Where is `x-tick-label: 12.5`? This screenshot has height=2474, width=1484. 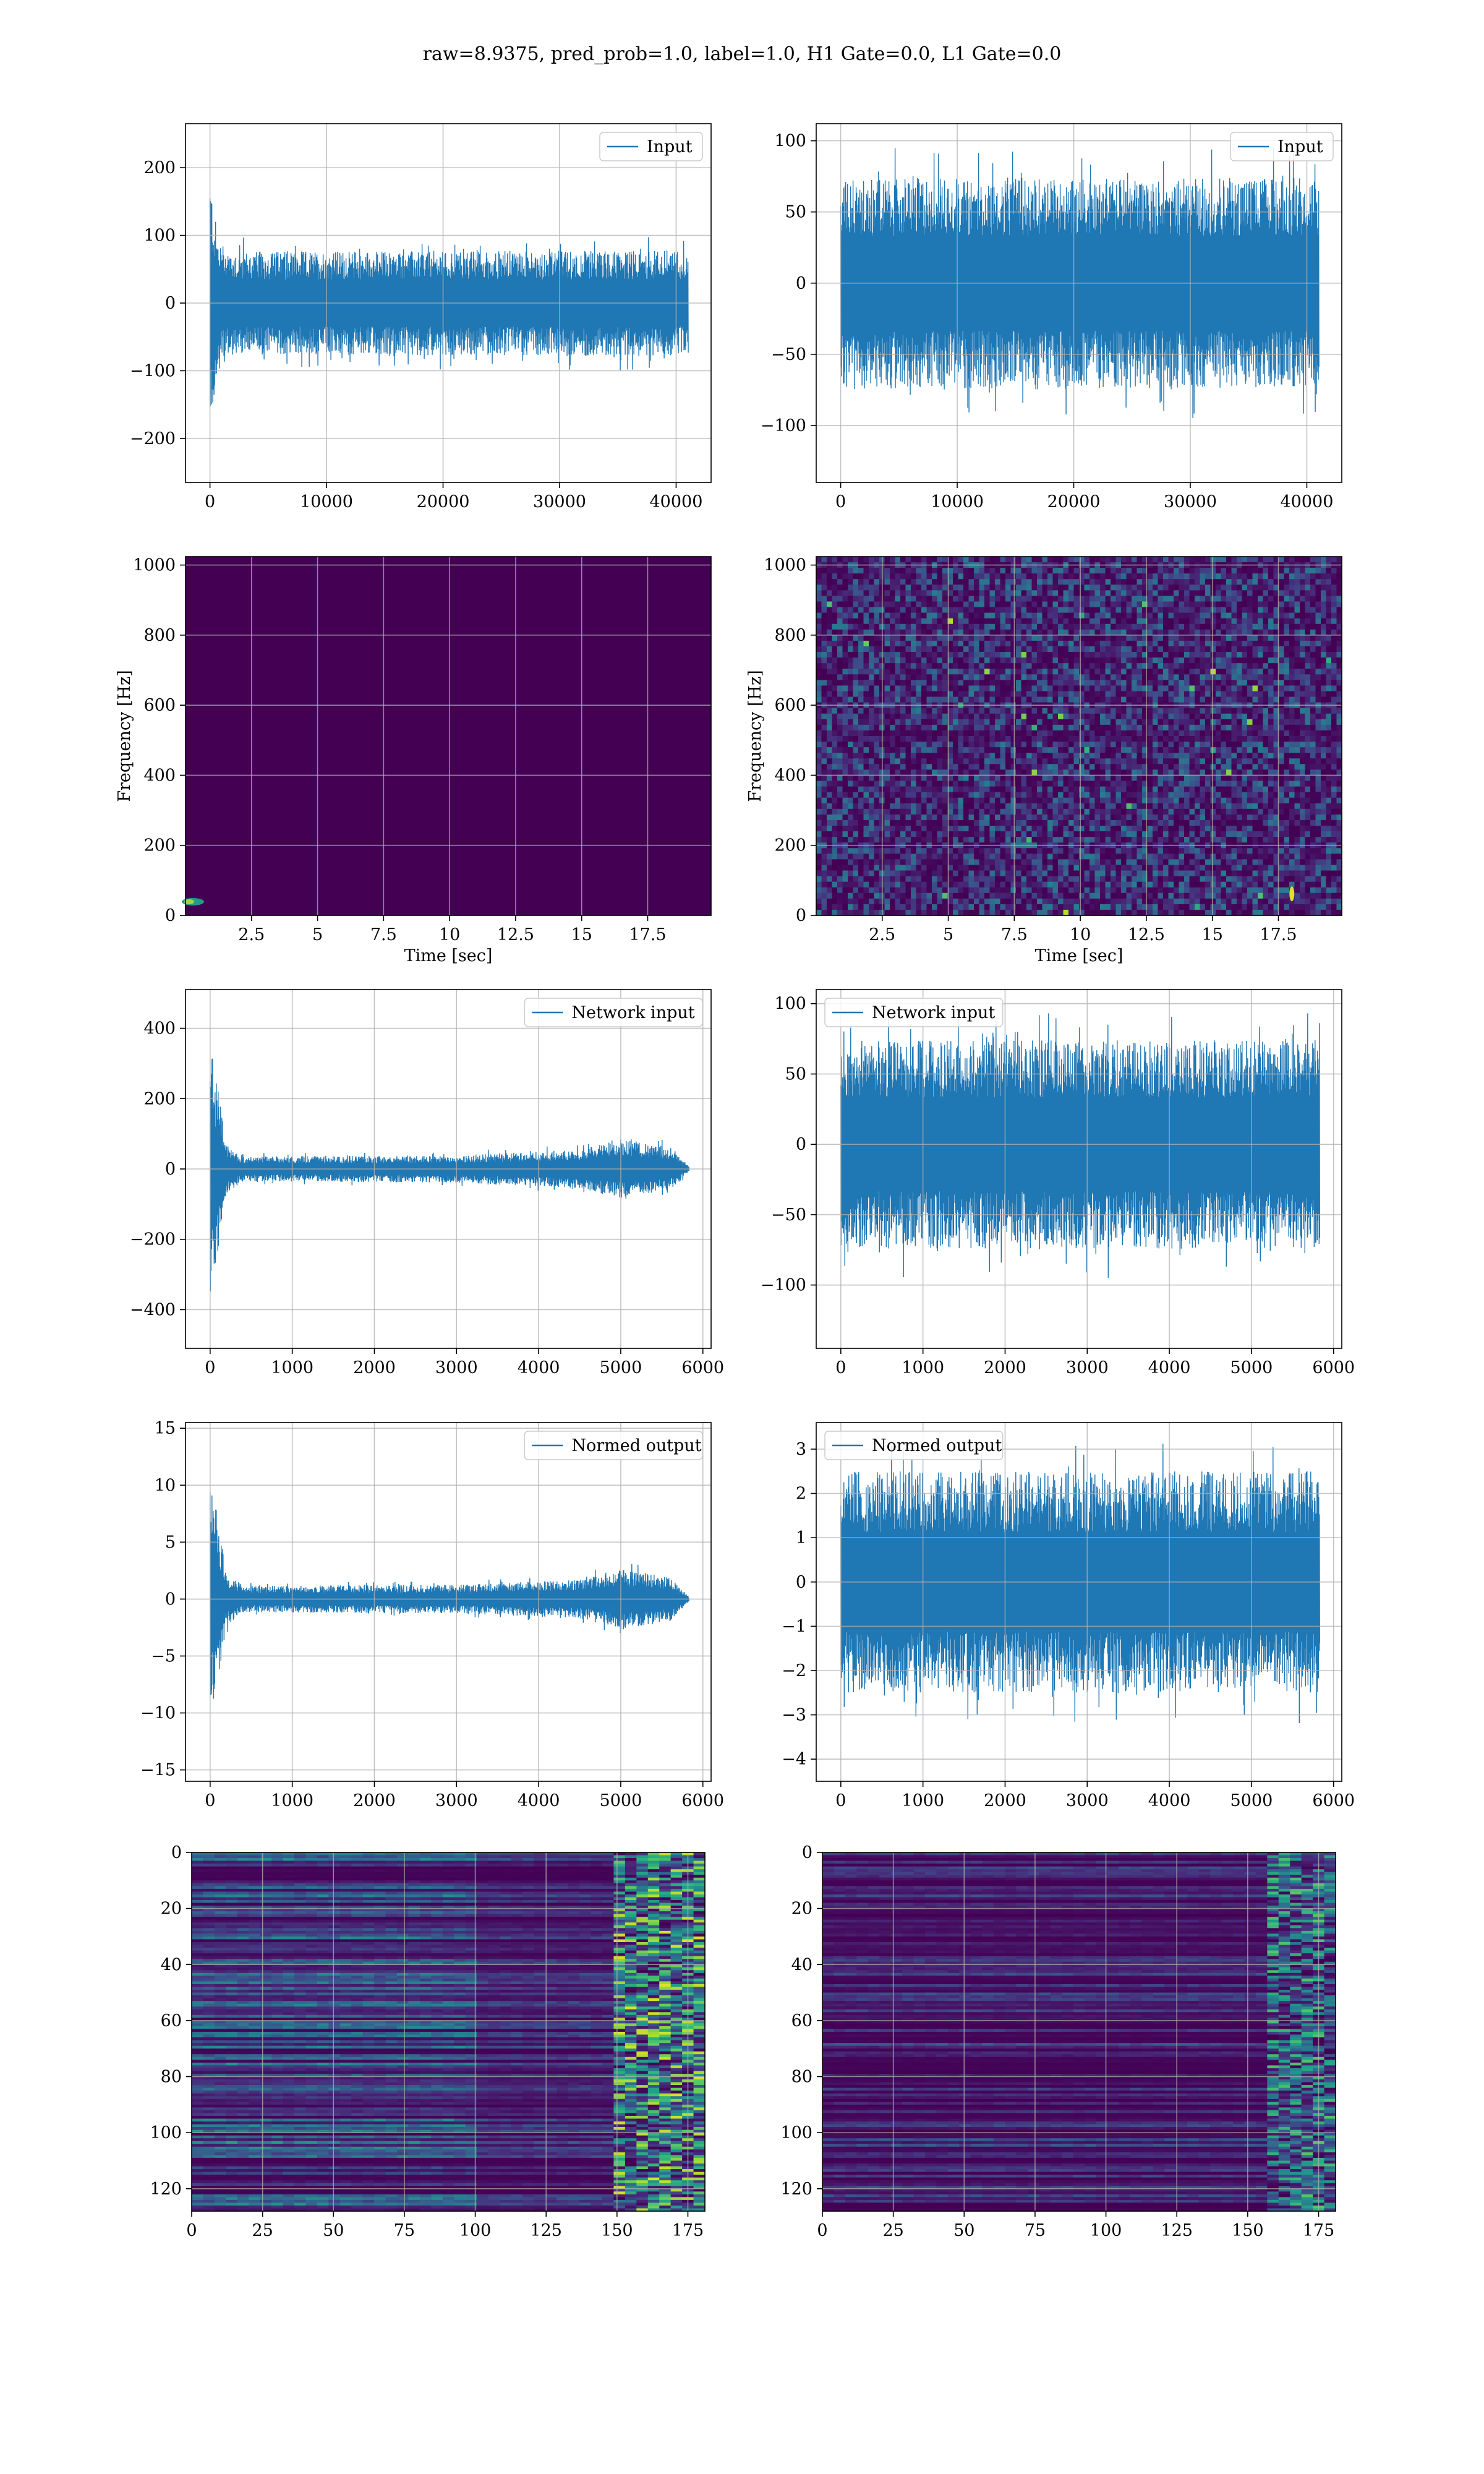
x-tick-label: 12.5 is located at coordinates (515, 934).